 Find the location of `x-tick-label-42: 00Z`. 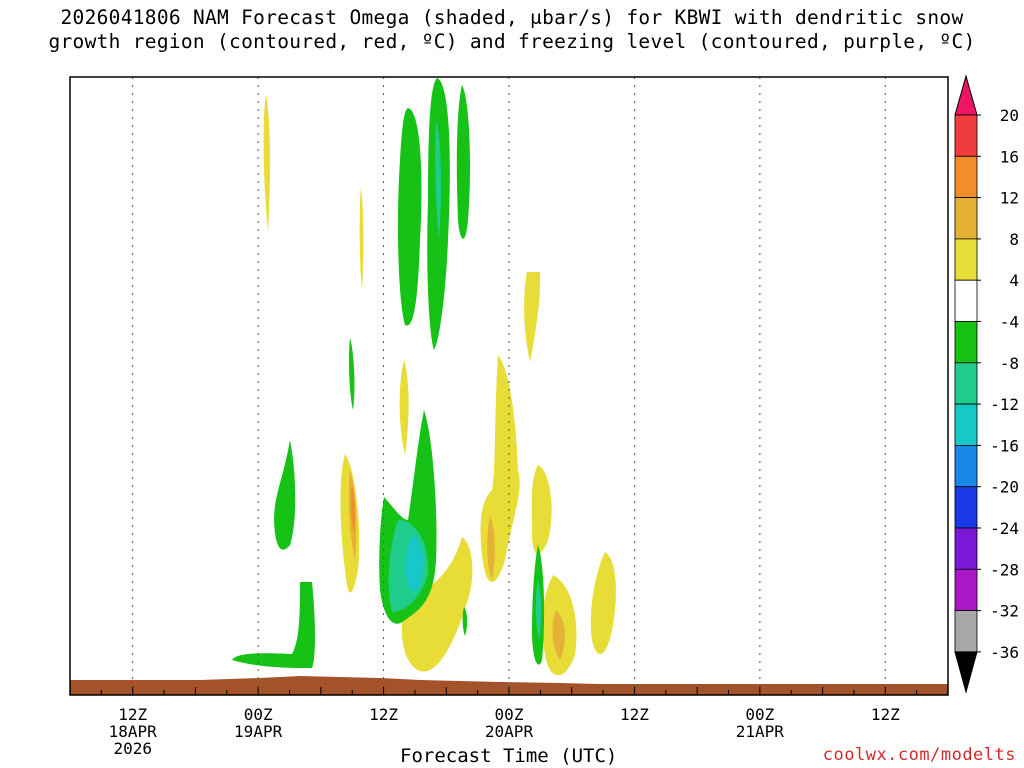

x-tick-label-42: 00Z is located at coordinates (509, 714).